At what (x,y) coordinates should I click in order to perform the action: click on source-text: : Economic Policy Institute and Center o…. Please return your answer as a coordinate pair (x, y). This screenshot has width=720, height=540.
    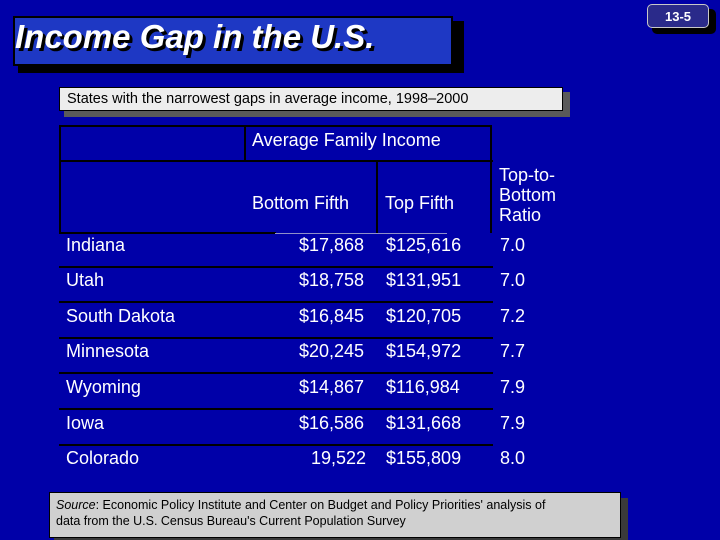
    Looking at the image, I should click on (320, 505).